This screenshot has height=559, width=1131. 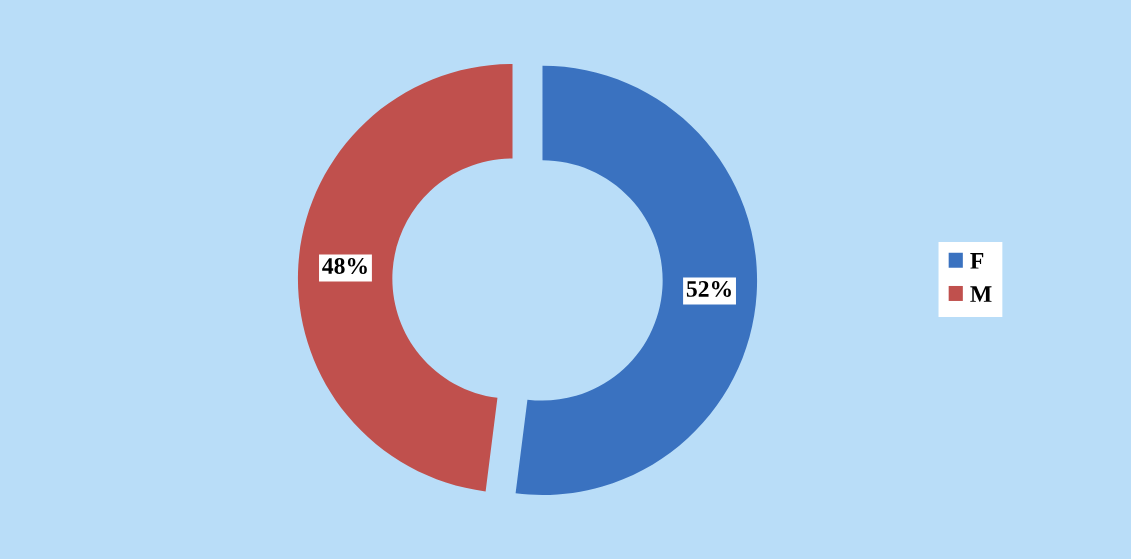 I want to click on data-label: 52%, so click(x=708, y=288).